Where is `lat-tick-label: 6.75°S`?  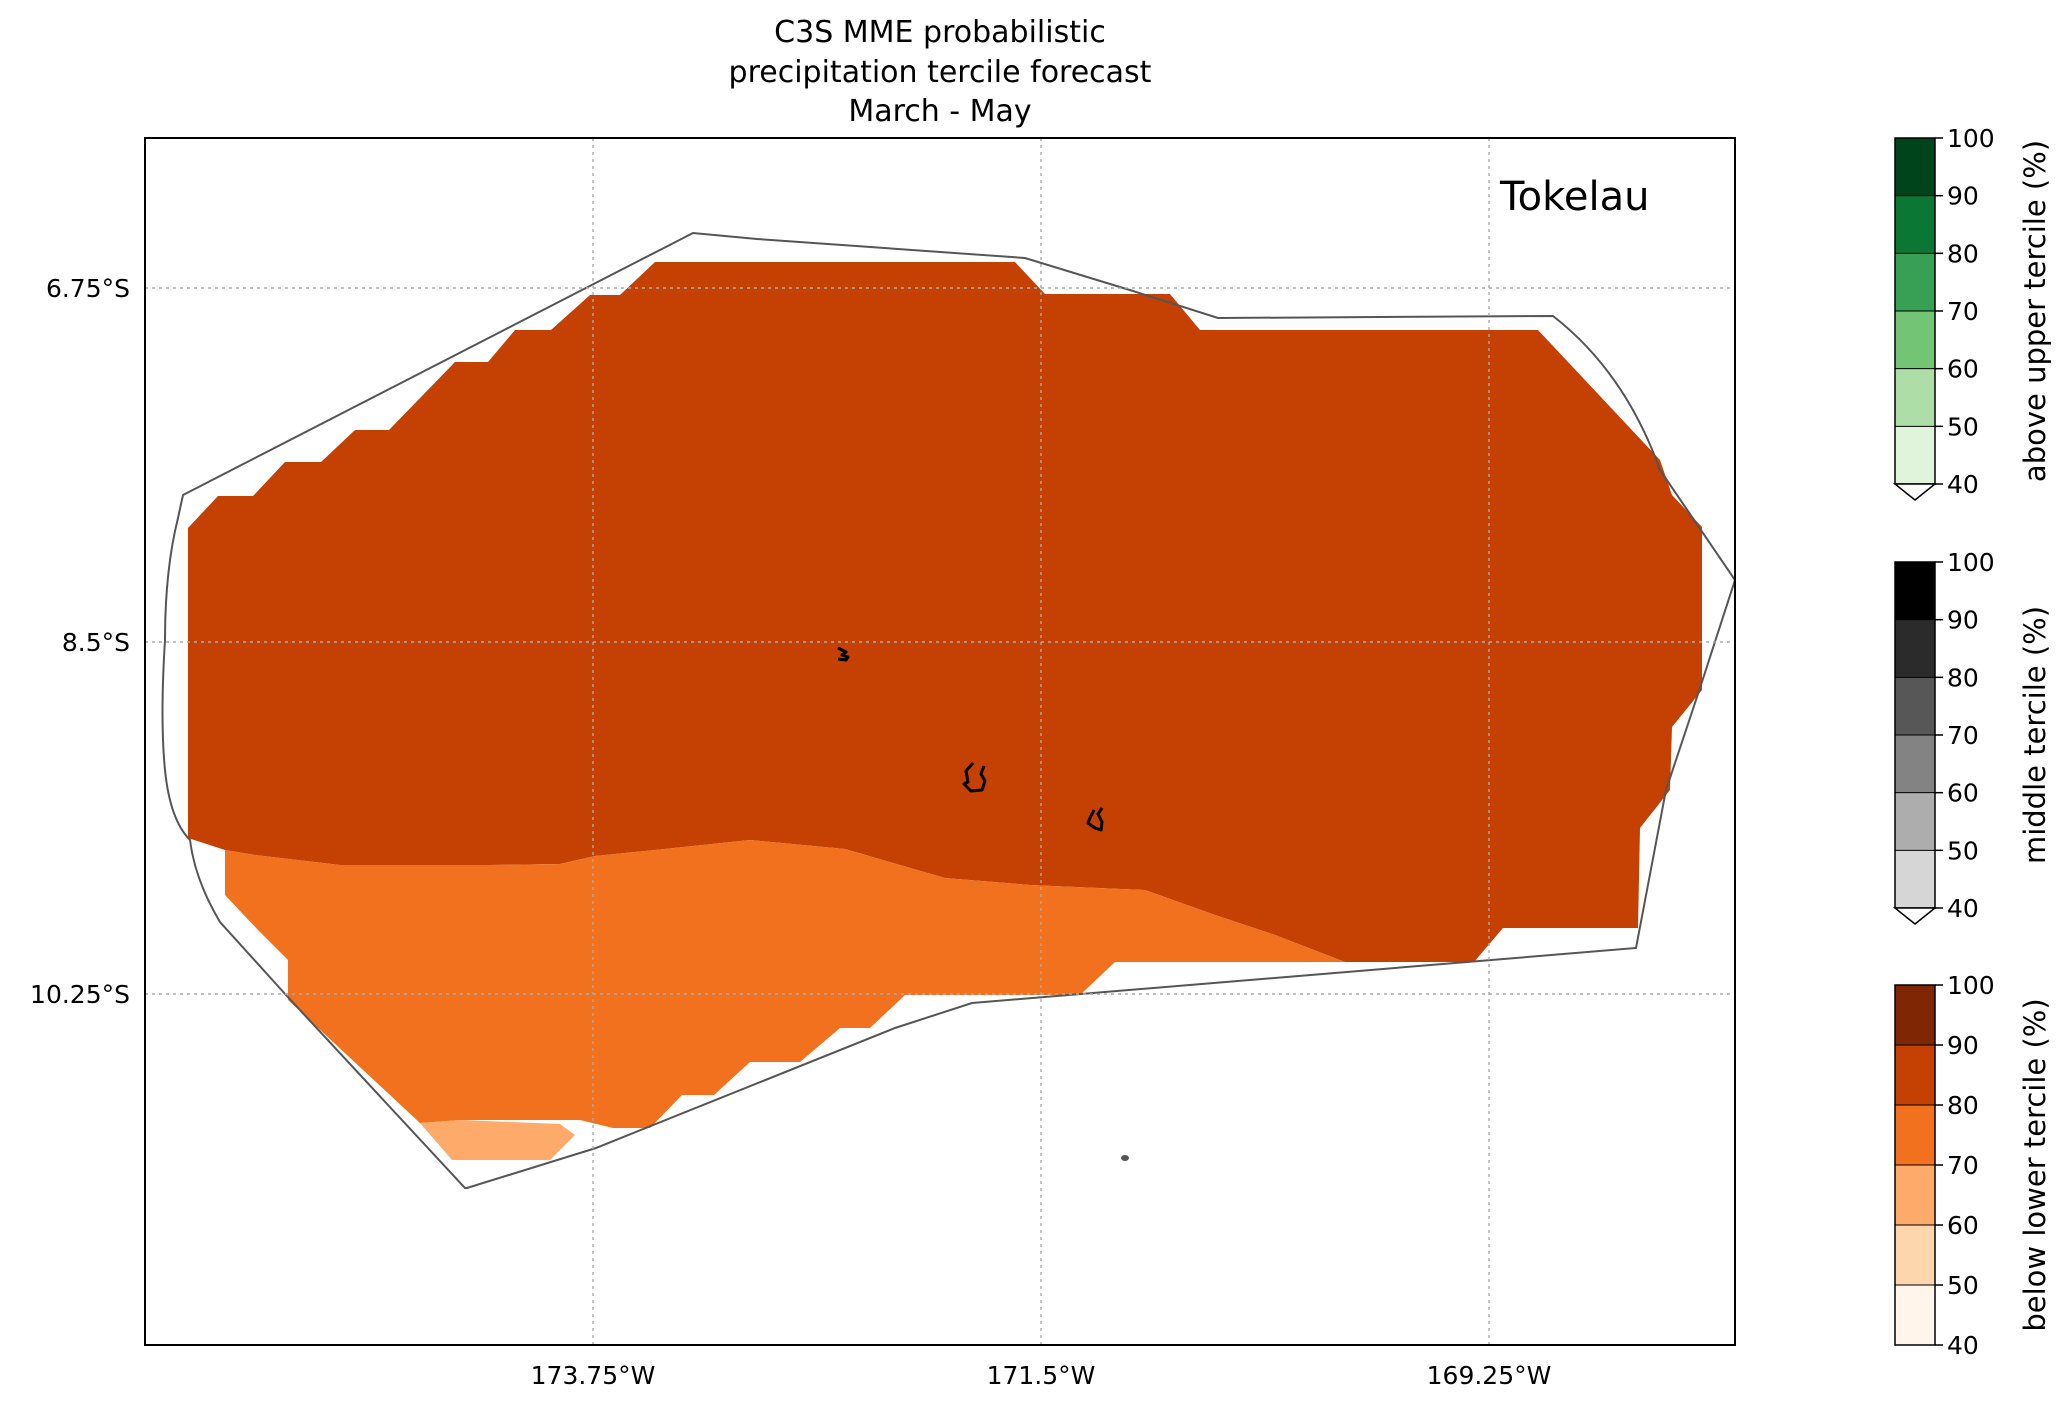
lat-tick-label: 6.75°S is located at coordinates (88, 288).